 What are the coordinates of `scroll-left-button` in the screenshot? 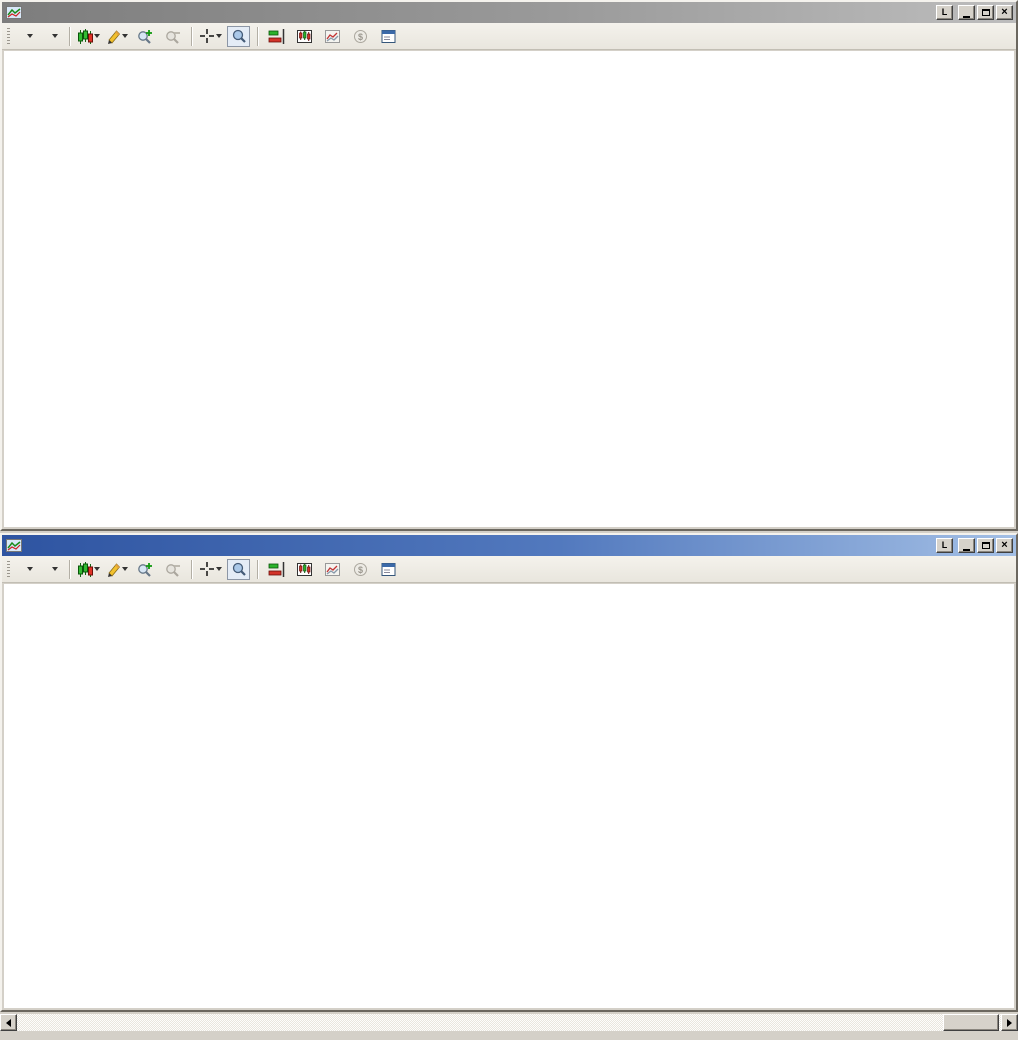 It's located at (8, 1022).